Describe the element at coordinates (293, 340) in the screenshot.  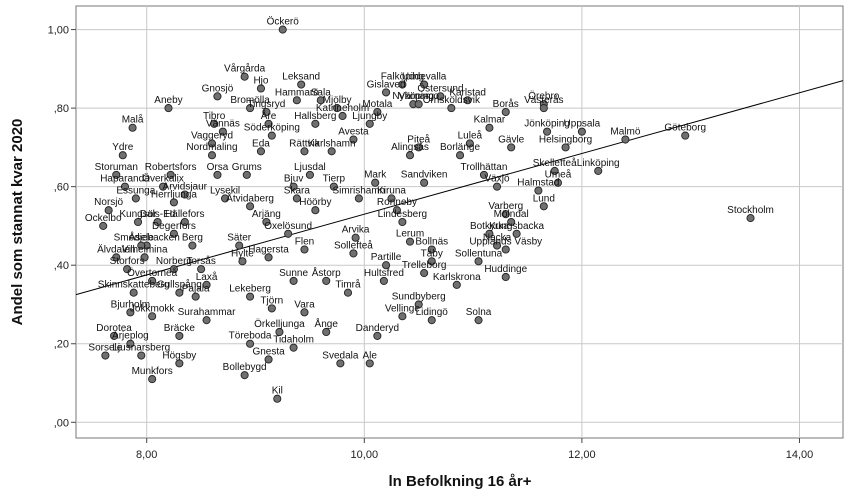
I see `point-label: Tidaholm` at that location.